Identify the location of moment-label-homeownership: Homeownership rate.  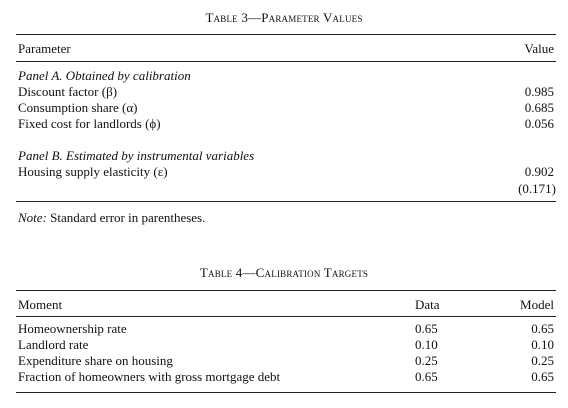
(72, 328).